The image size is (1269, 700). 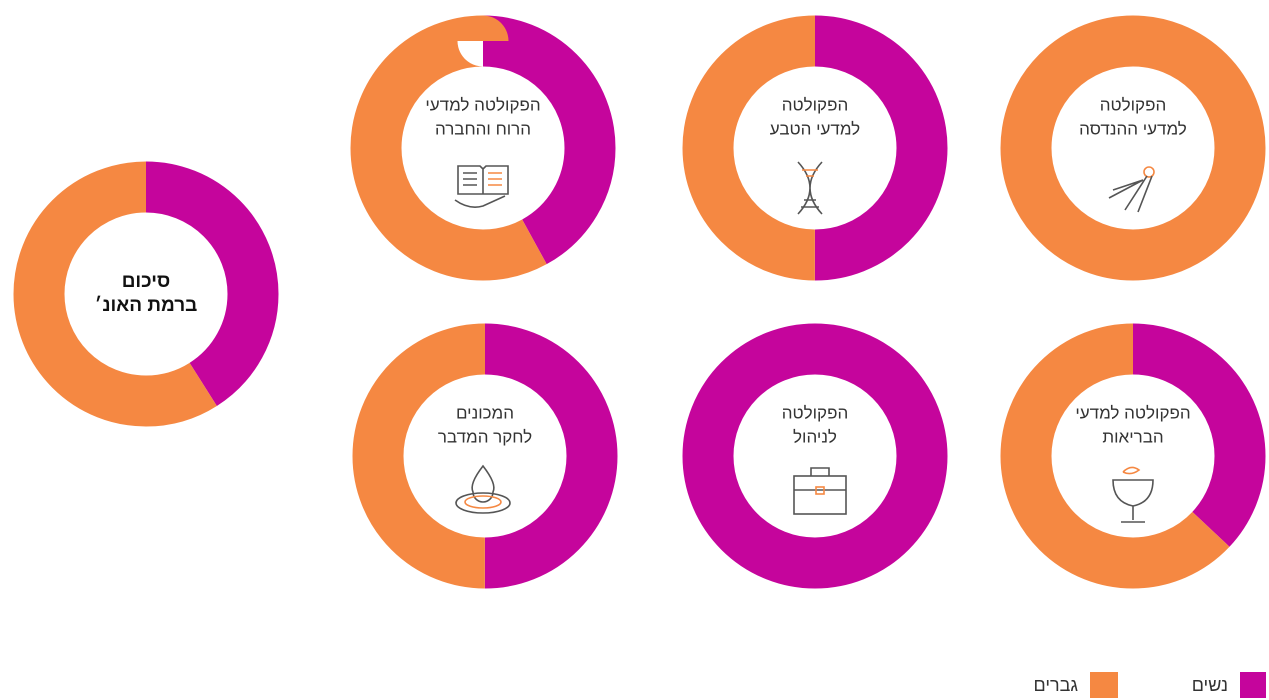 What do you see at coordinates (485, 436) in the screenshot?
I see `center-label: לחקר המדבר` at bounding box center [485, 436].